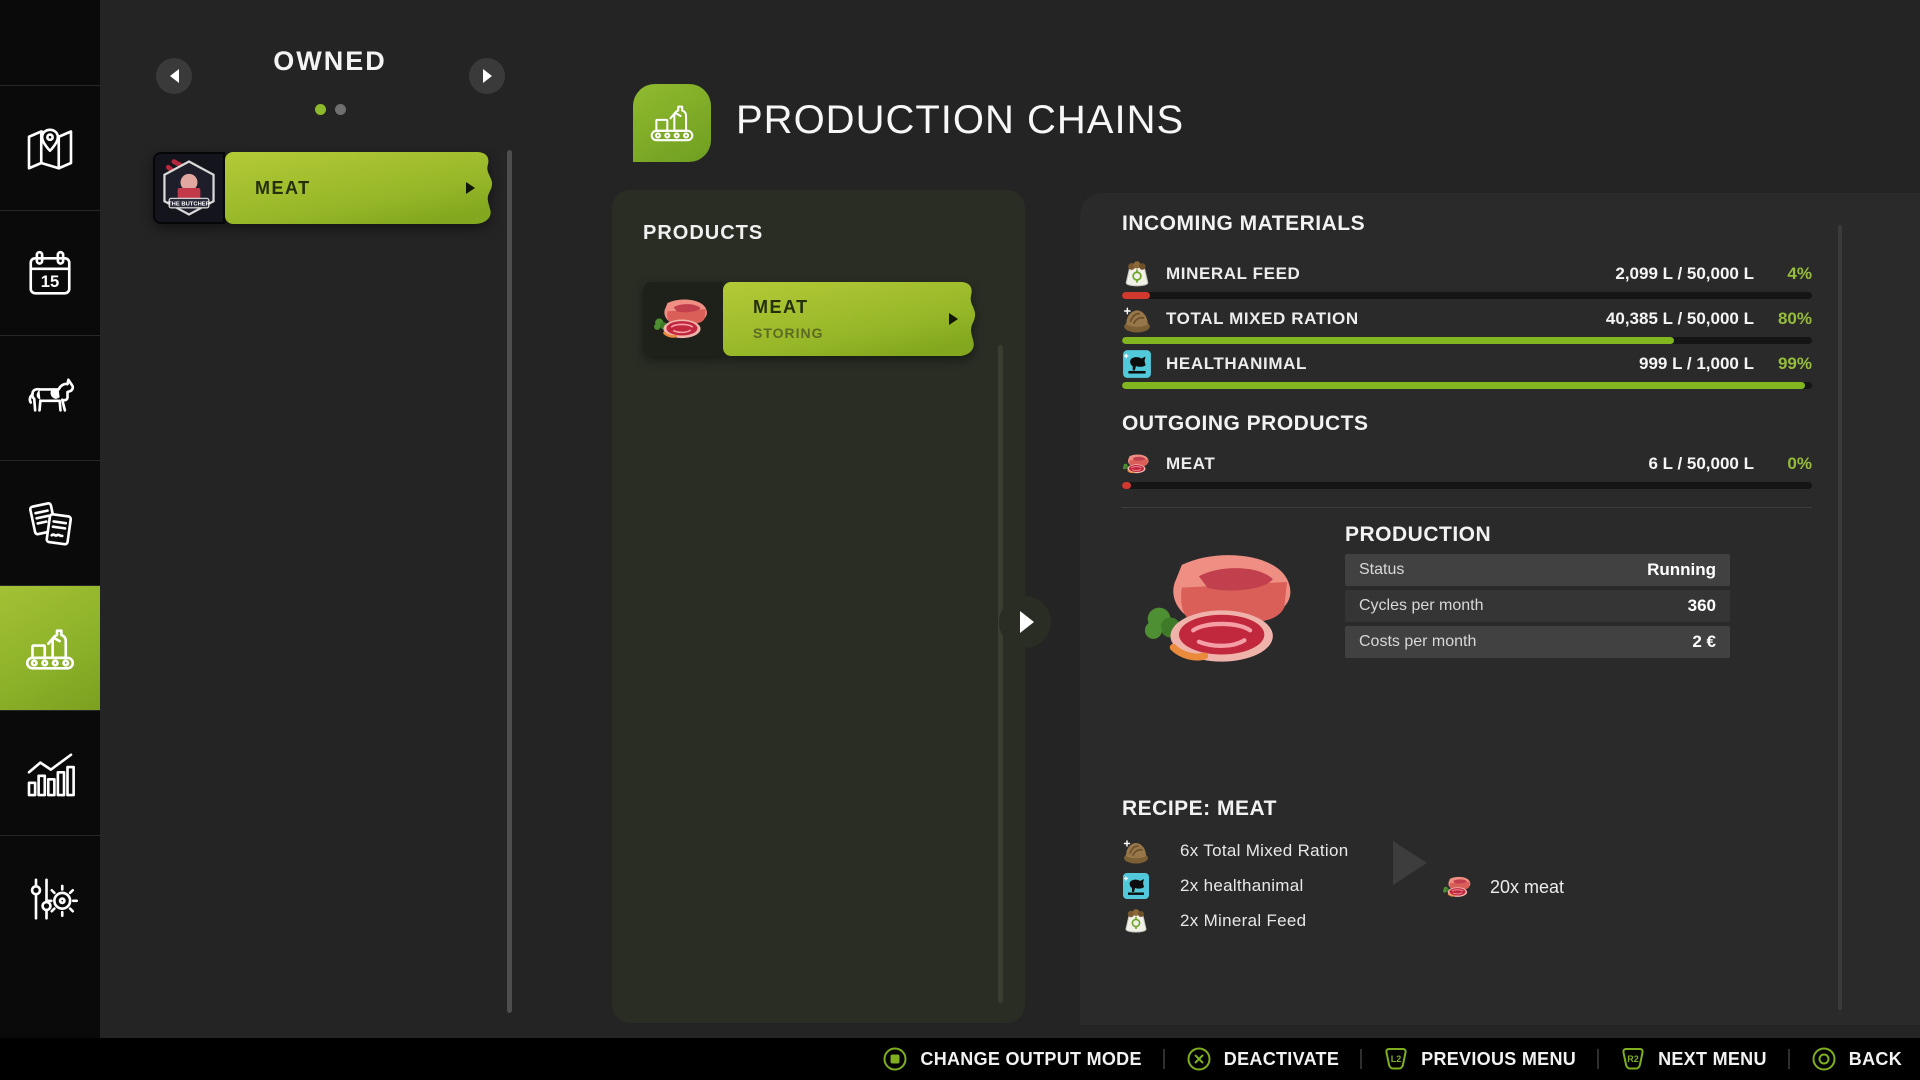 The image size is (1920, 1080). What do you see at coordinates (683, 319) in the screenshot?
I see `meat-thumbnail` at bounding box center [683, 319].